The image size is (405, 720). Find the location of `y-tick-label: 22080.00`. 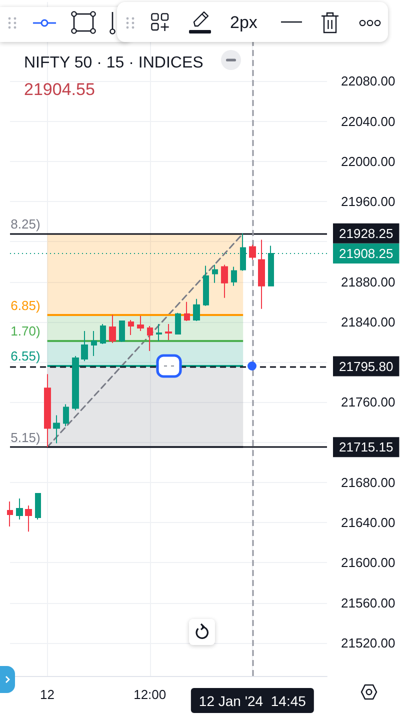

y-tick-label: 22080.00 is located at coordinates (368, 81).